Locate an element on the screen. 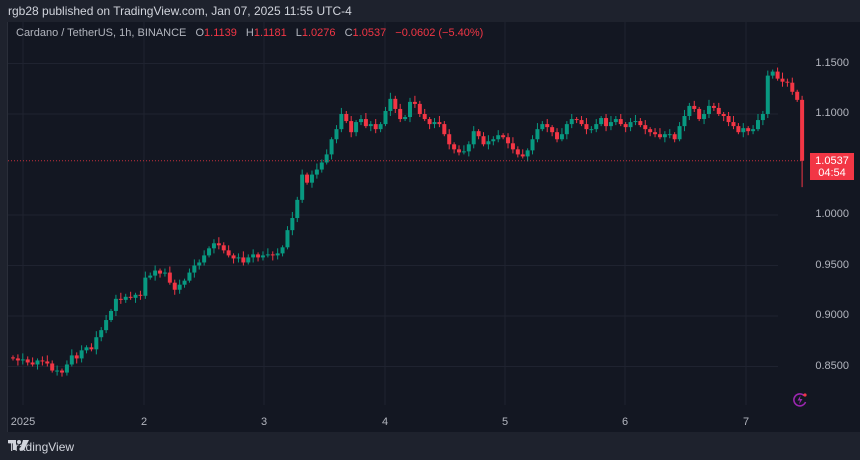  time-tick-label: 2 is located at coordinates (144, 422).